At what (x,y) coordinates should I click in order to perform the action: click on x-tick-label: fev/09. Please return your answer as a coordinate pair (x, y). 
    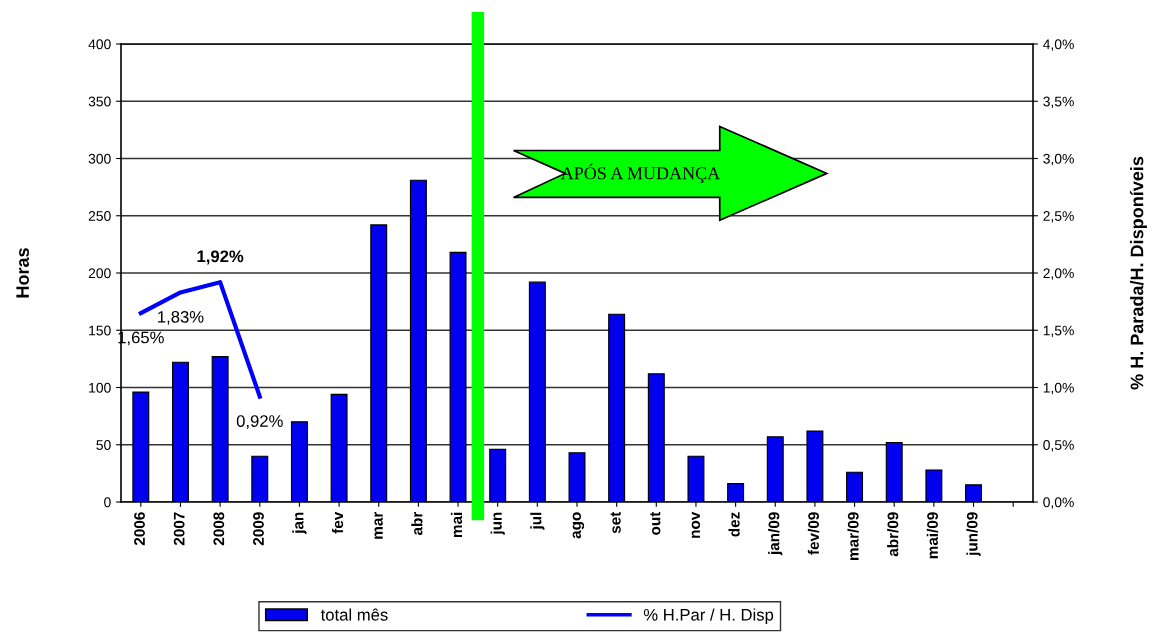
    Looking at the image, I should click on (813, 533).